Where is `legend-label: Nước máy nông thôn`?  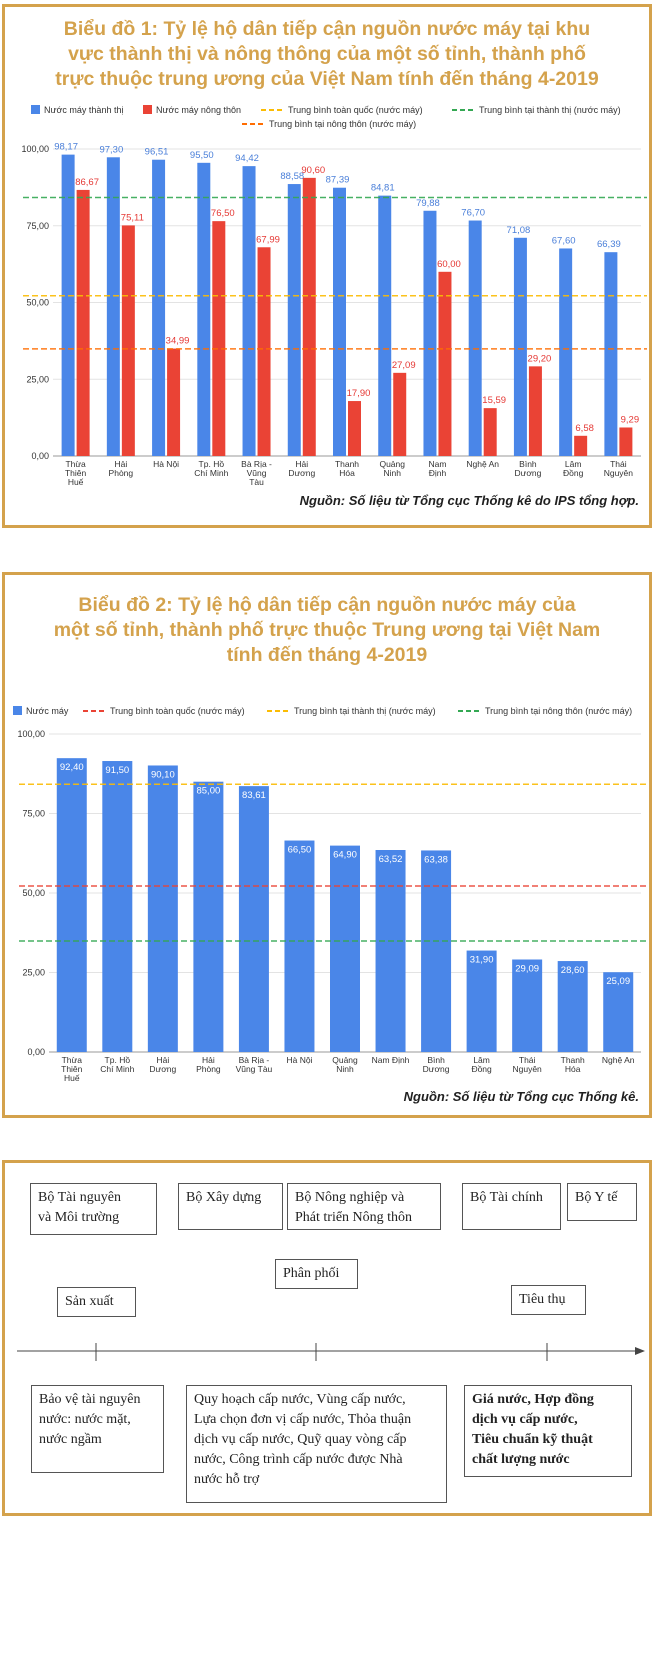
legend-label: Nước máy nông thôn is located at coordinates (198, 110).